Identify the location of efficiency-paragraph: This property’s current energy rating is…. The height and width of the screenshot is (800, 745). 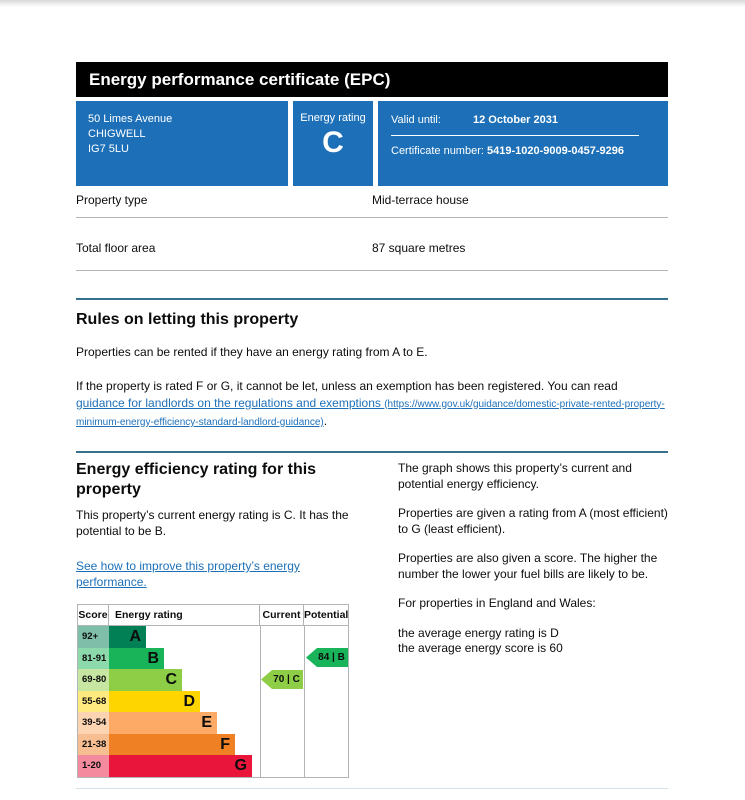
(212, 523).